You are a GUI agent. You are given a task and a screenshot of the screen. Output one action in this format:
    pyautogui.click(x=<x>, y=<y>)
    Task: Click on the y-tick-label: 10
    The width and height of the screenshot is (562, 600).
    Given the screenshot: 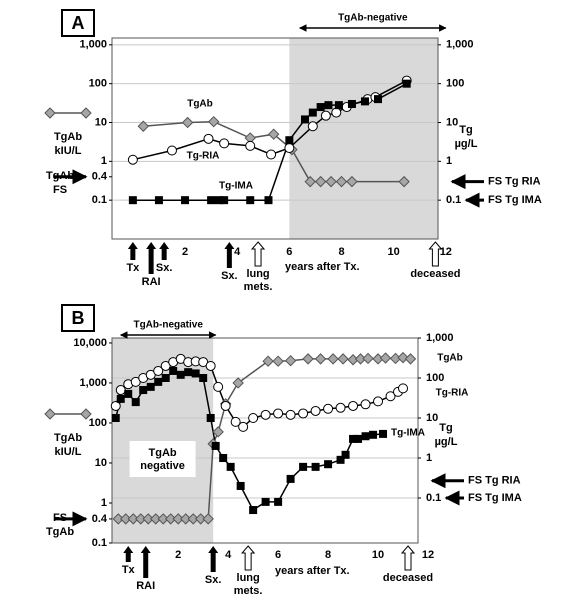 What is the action you would take?
    pyautogui.click(x=101, y=463)
    